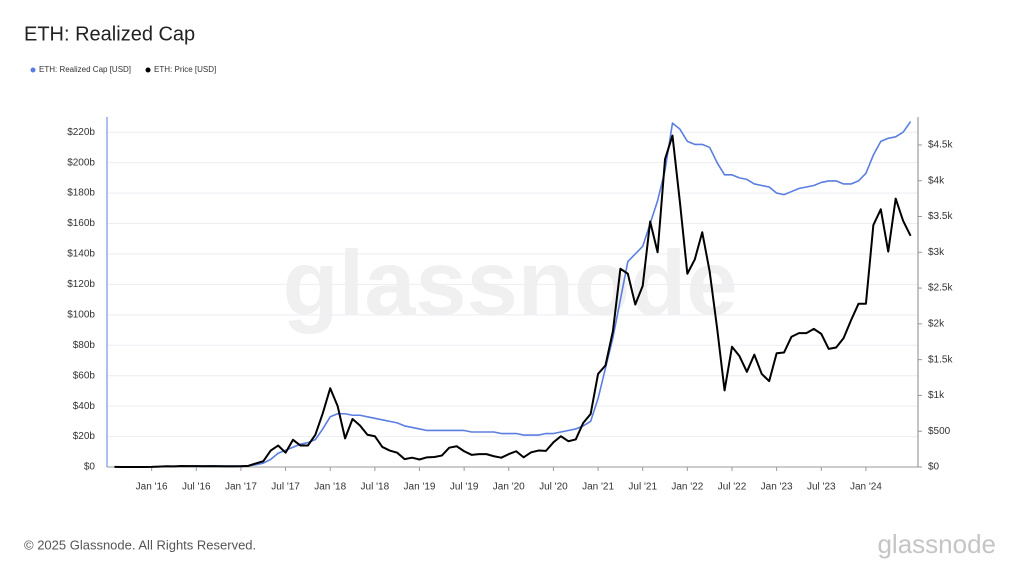 The image size is (1024, 576). Describe the element at coordinates (509, 487) in the screenshot. I see `x-tick-label: Jan '20` at that location.